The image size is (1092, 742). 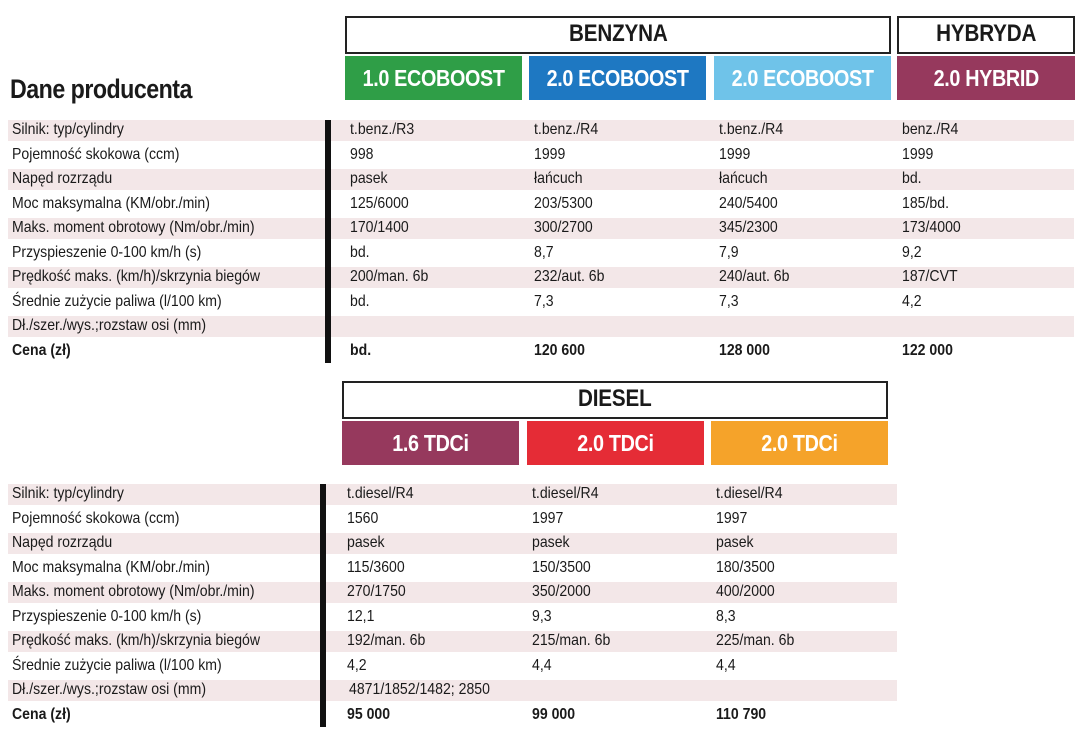 I want to click on bottom-dimensions-value: 4871/1852/1482; 2850, so click(x=419, y=689).